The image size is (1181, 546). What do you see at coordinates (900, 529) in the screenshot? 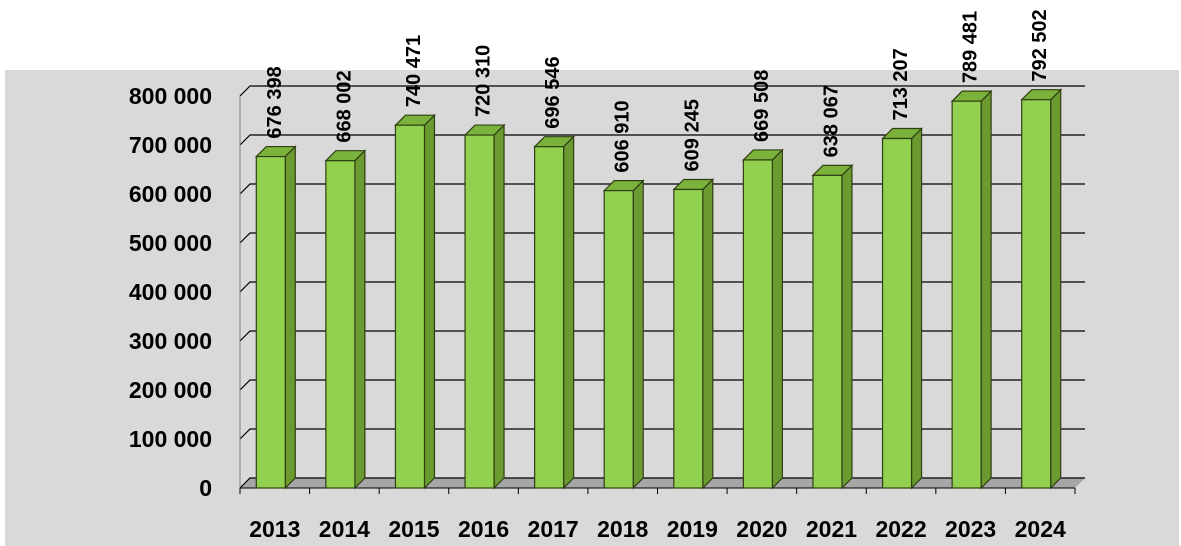
I see `x-tick-label: 2022` at bounding box center [900, 529].